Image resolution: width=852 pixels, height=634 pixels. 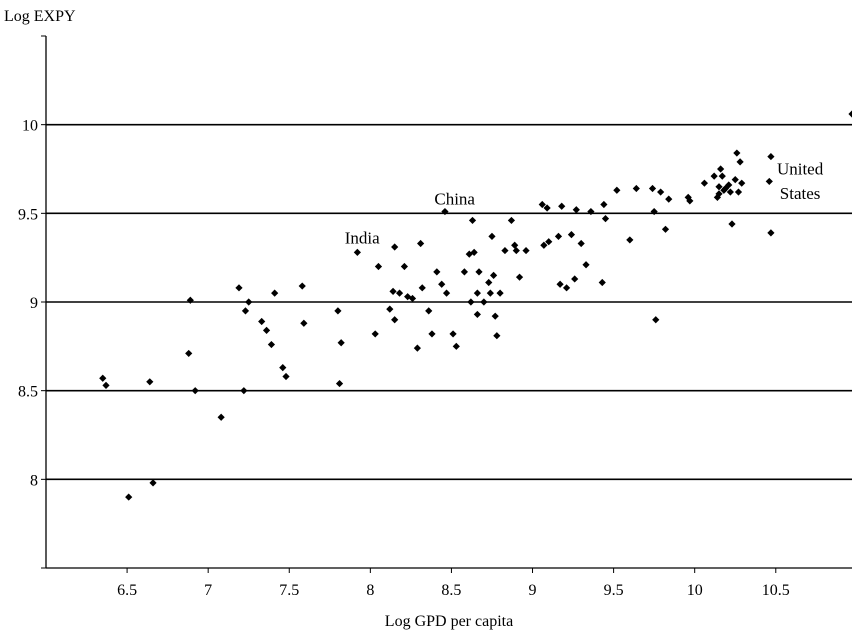 I want to click on x-tick-label: 7.5, so click(x=289, y=590).